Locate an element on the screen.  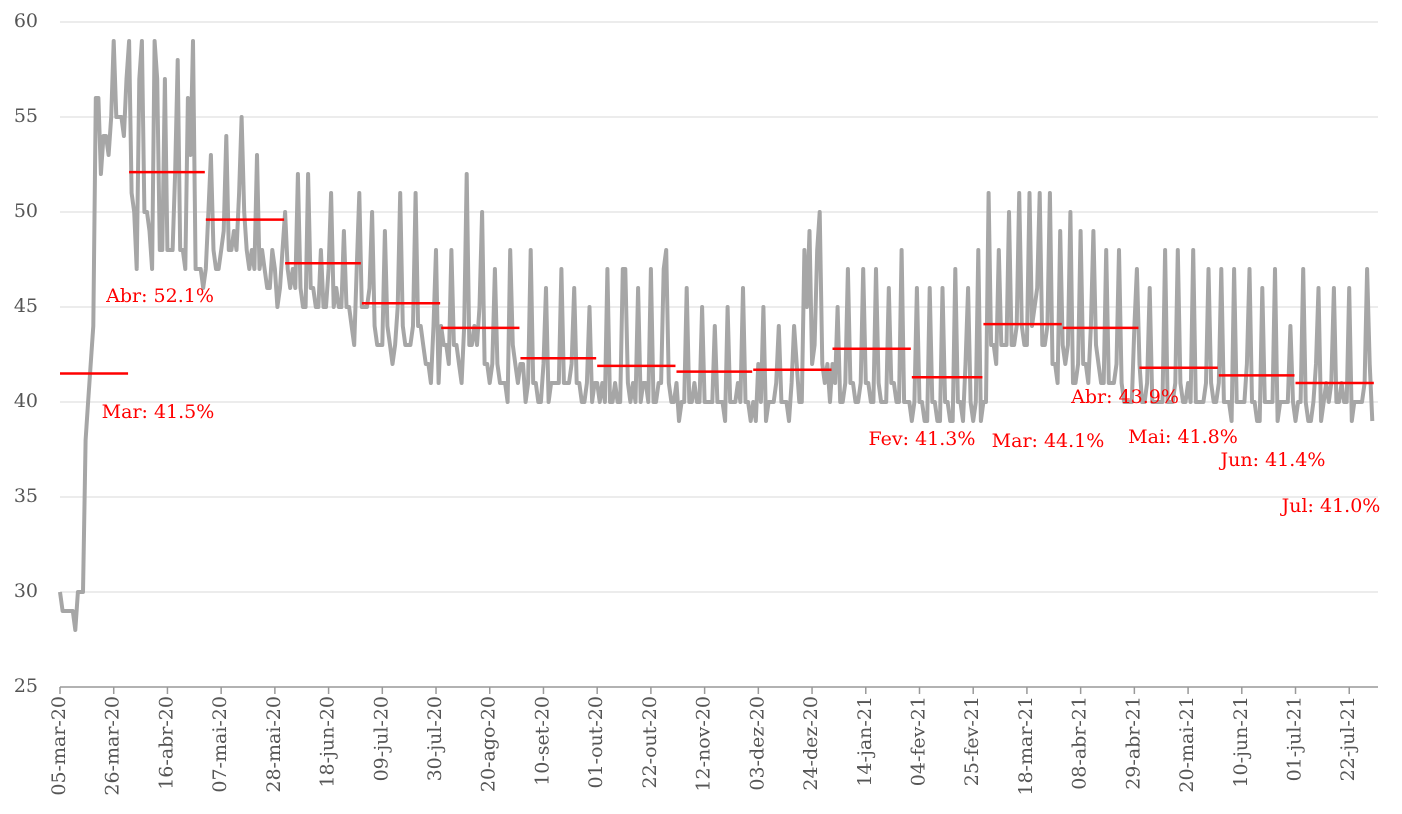
x-tick-label: 07-mai-20 is located at coordinates (220, 744).